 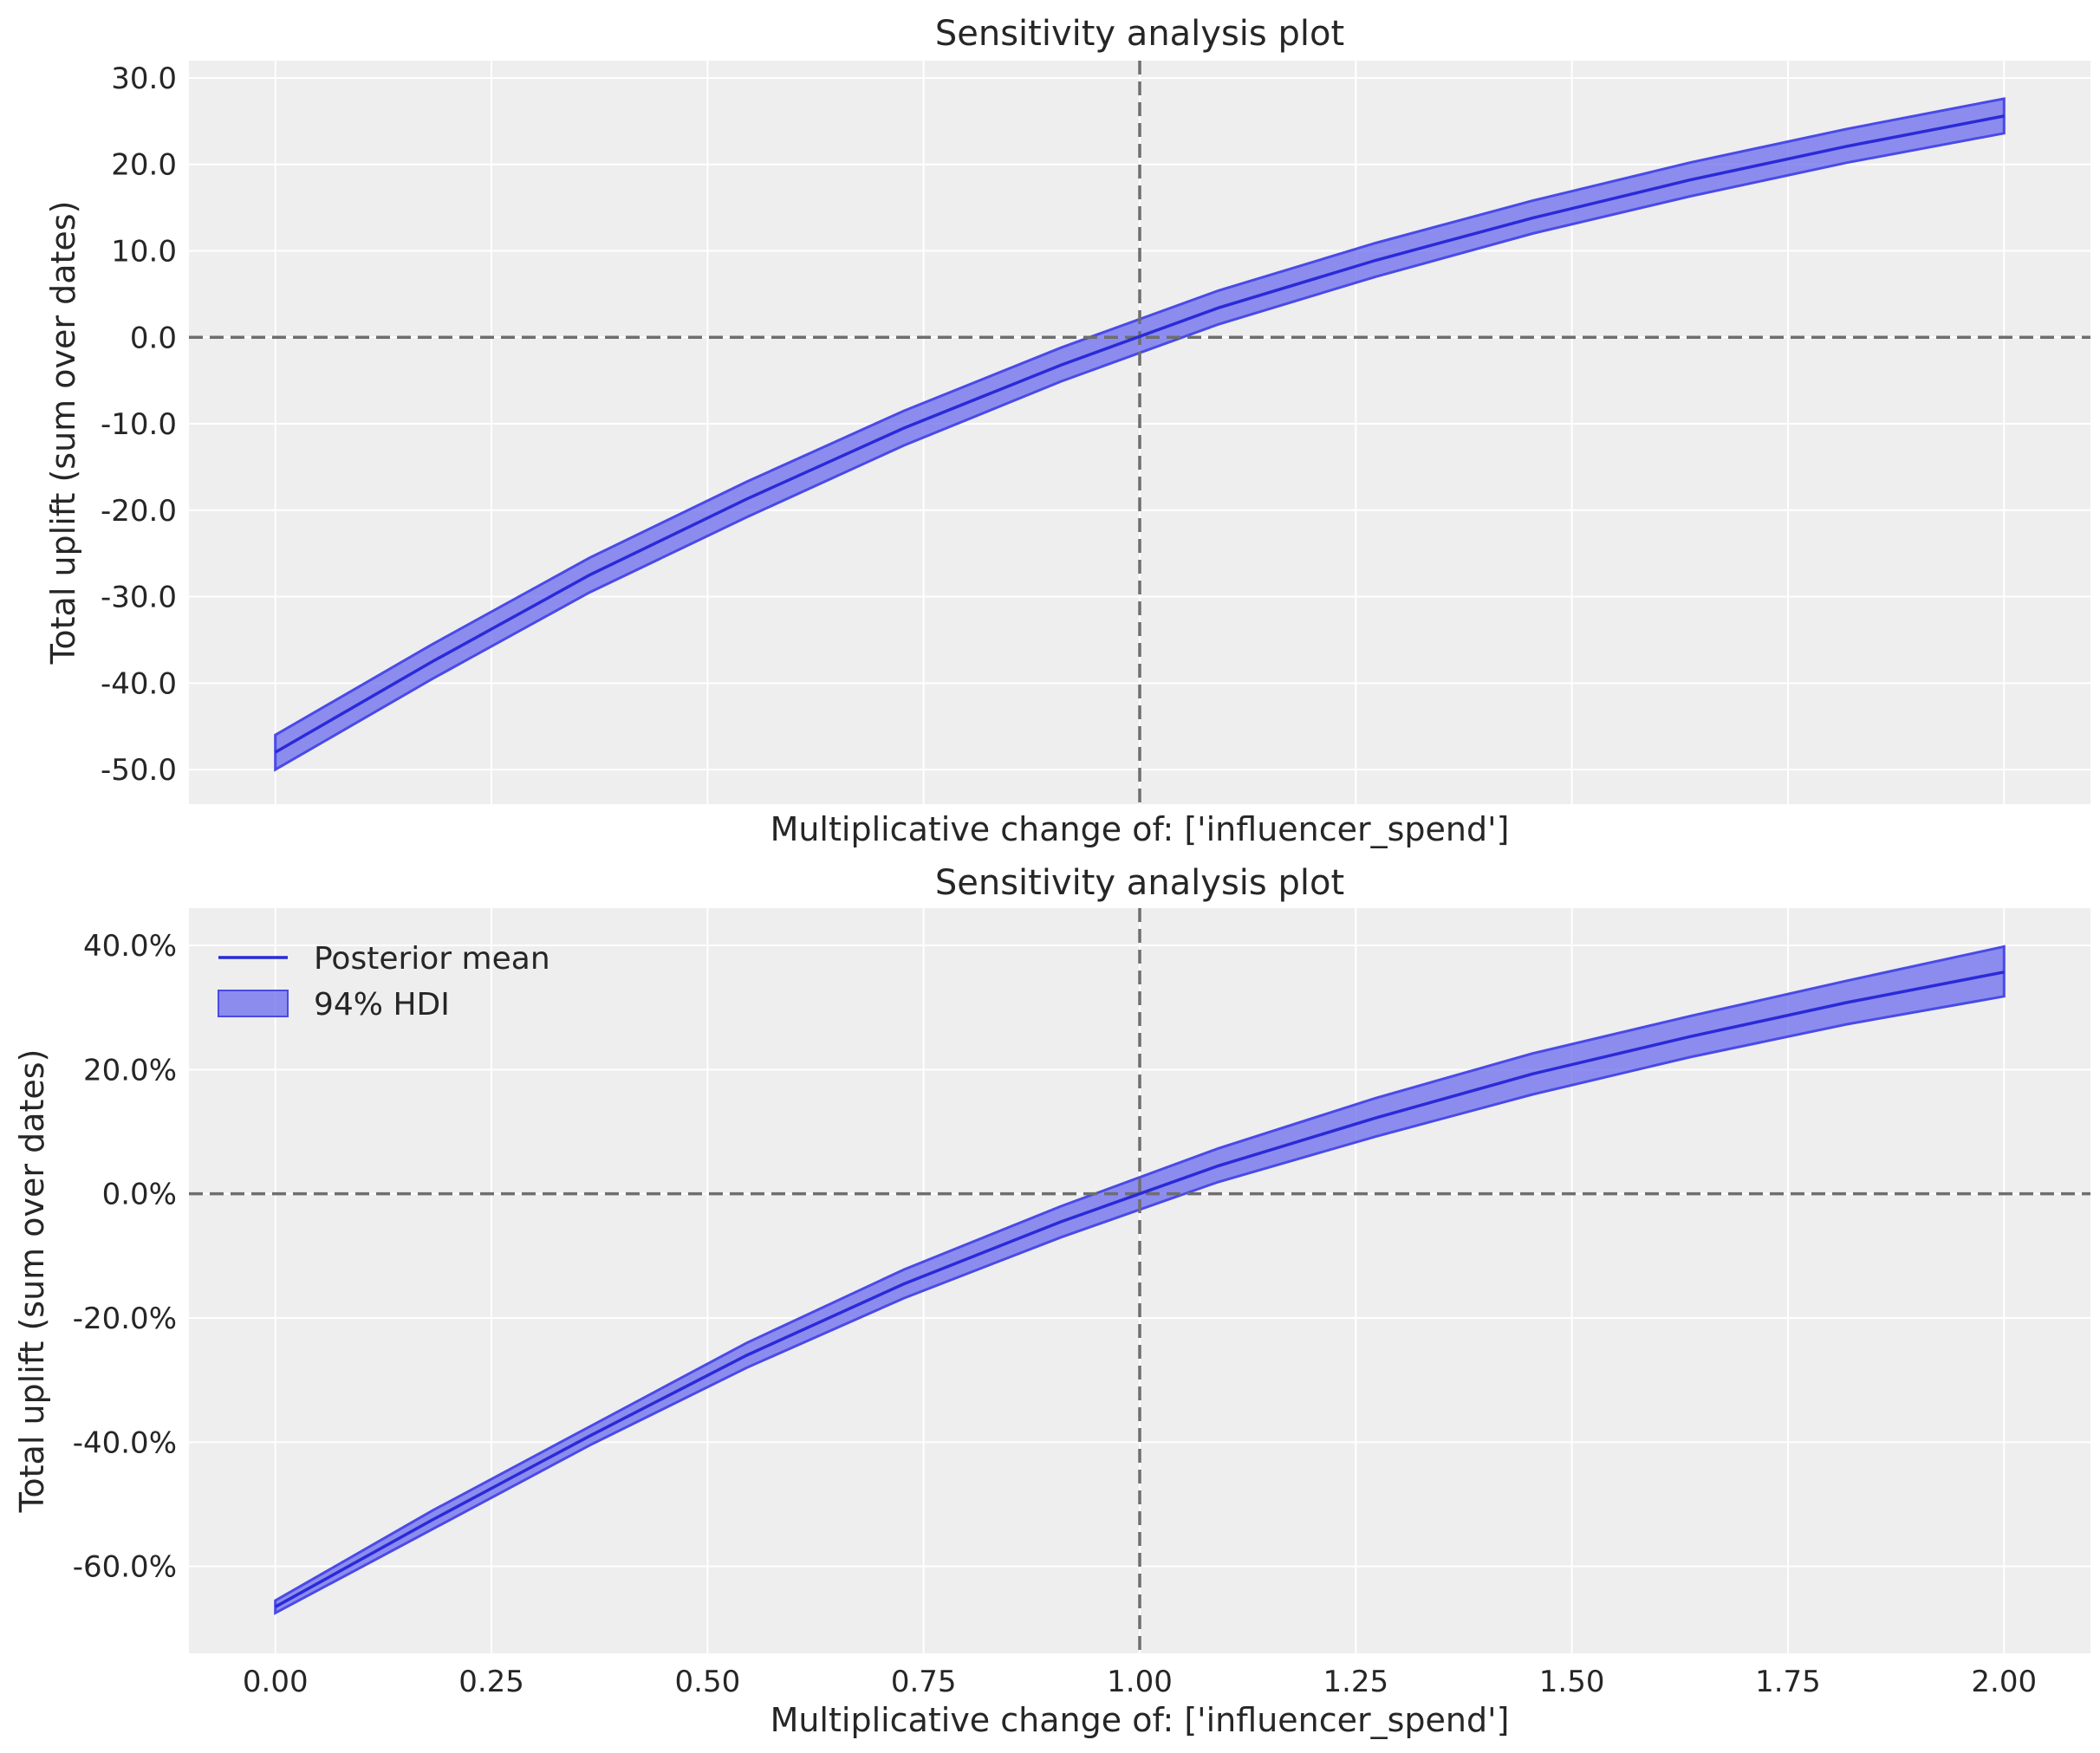 I want to click on x-tick-label: 1.50, so click(x=1572, y=1682).